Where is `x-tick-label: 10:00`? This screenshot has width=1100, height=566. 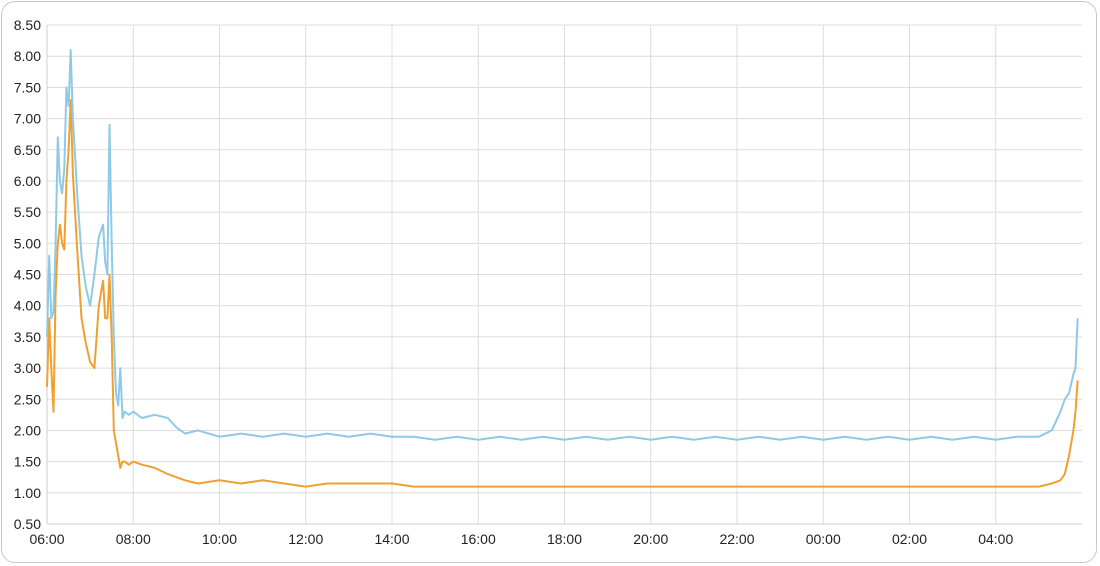 x-tick-label: 10:00 is located at coordinates (219, 539).